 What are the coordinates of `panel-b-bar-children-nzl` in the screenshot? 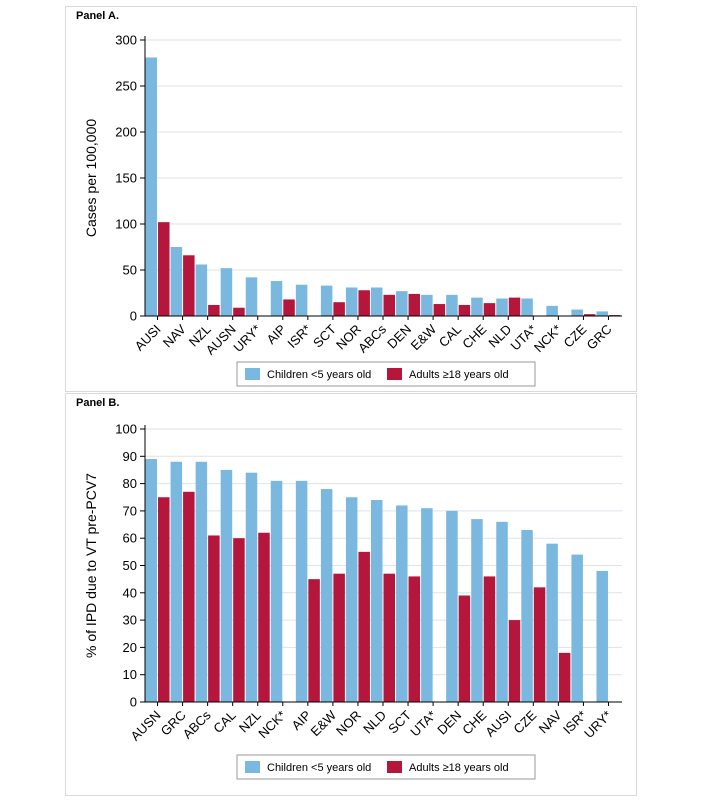 It's located at (251, 587).